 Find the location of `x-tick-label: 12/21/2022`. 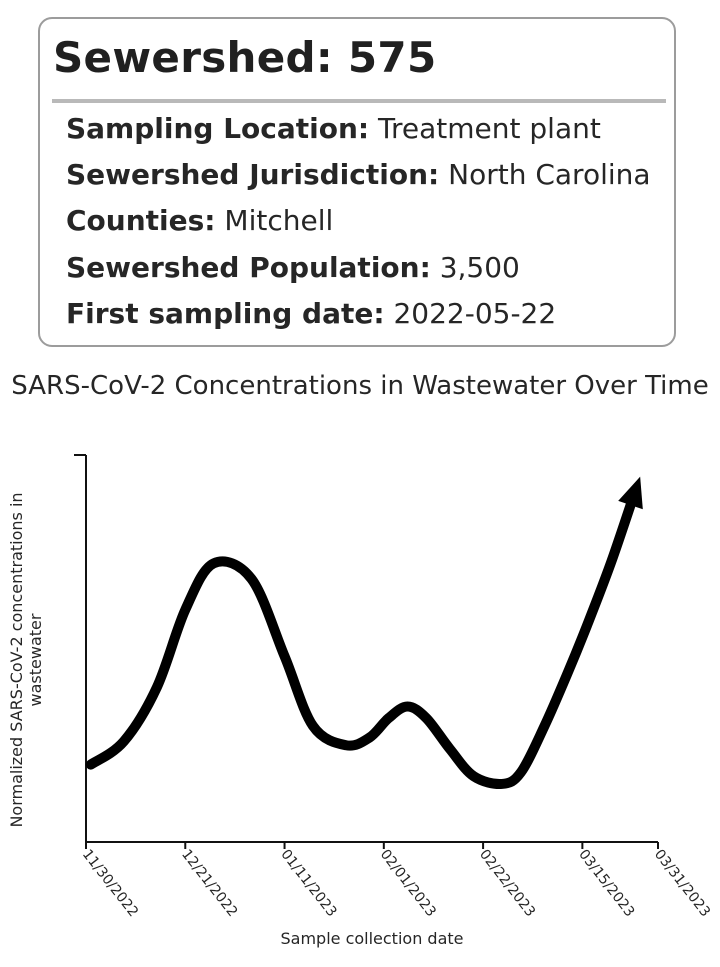

x-tick-label: 12/21/2022 is located at coordinates (209, 883).